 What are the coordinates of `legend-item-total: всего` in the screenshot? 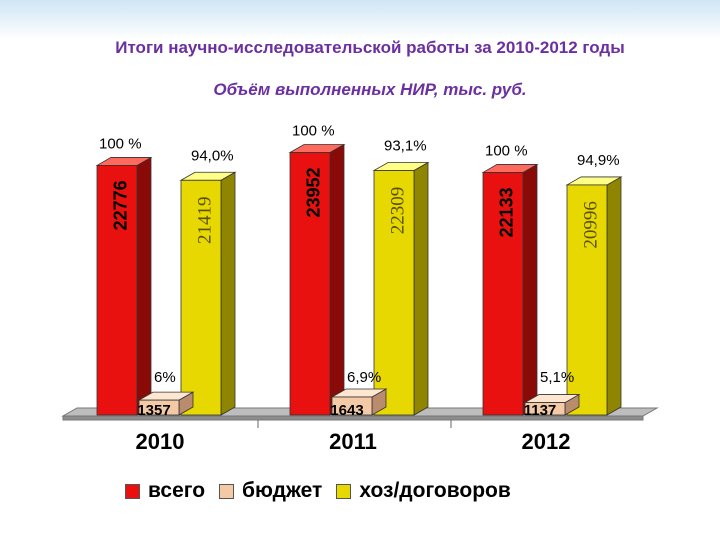 It's located at (165, 491).